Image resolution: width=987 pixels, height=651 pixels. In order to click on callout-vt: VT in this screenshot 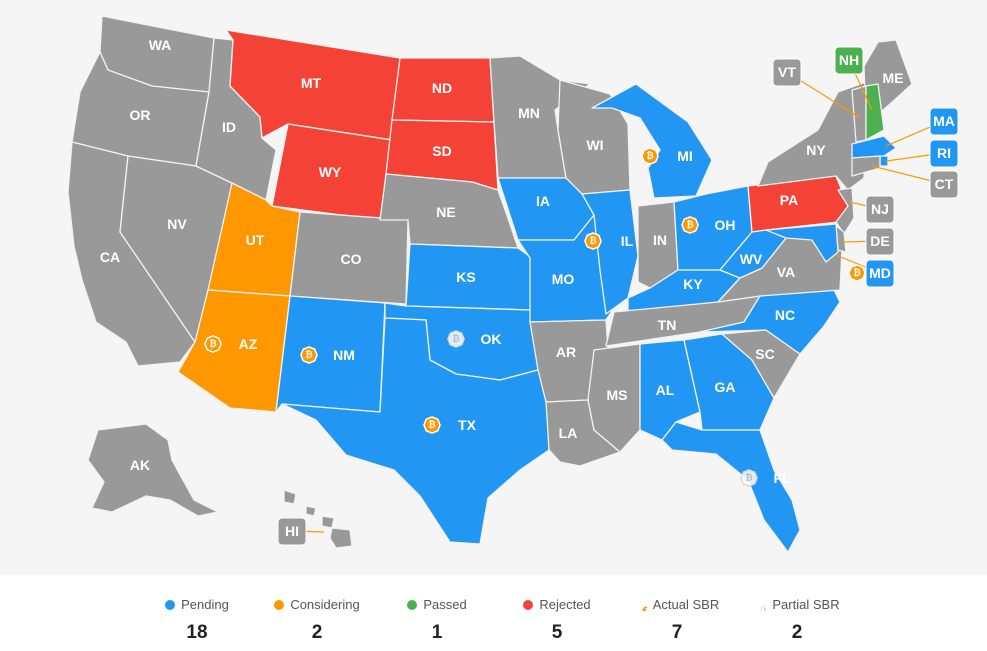, I will do `click(787, 72)`.